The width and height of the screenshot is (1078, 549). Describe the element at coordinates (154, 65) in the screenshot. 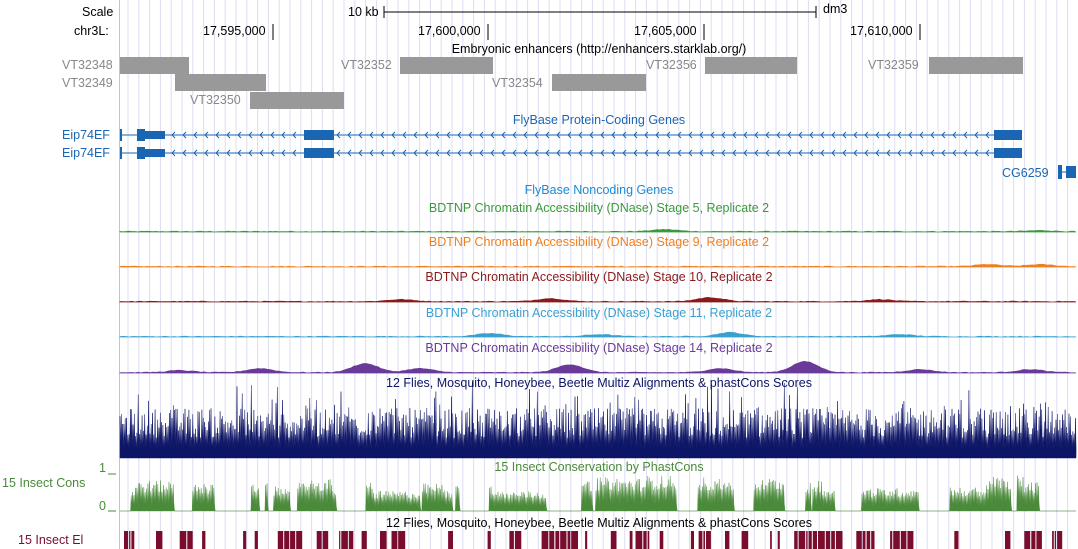

I see `enhancer-box-vt32348` at that location.